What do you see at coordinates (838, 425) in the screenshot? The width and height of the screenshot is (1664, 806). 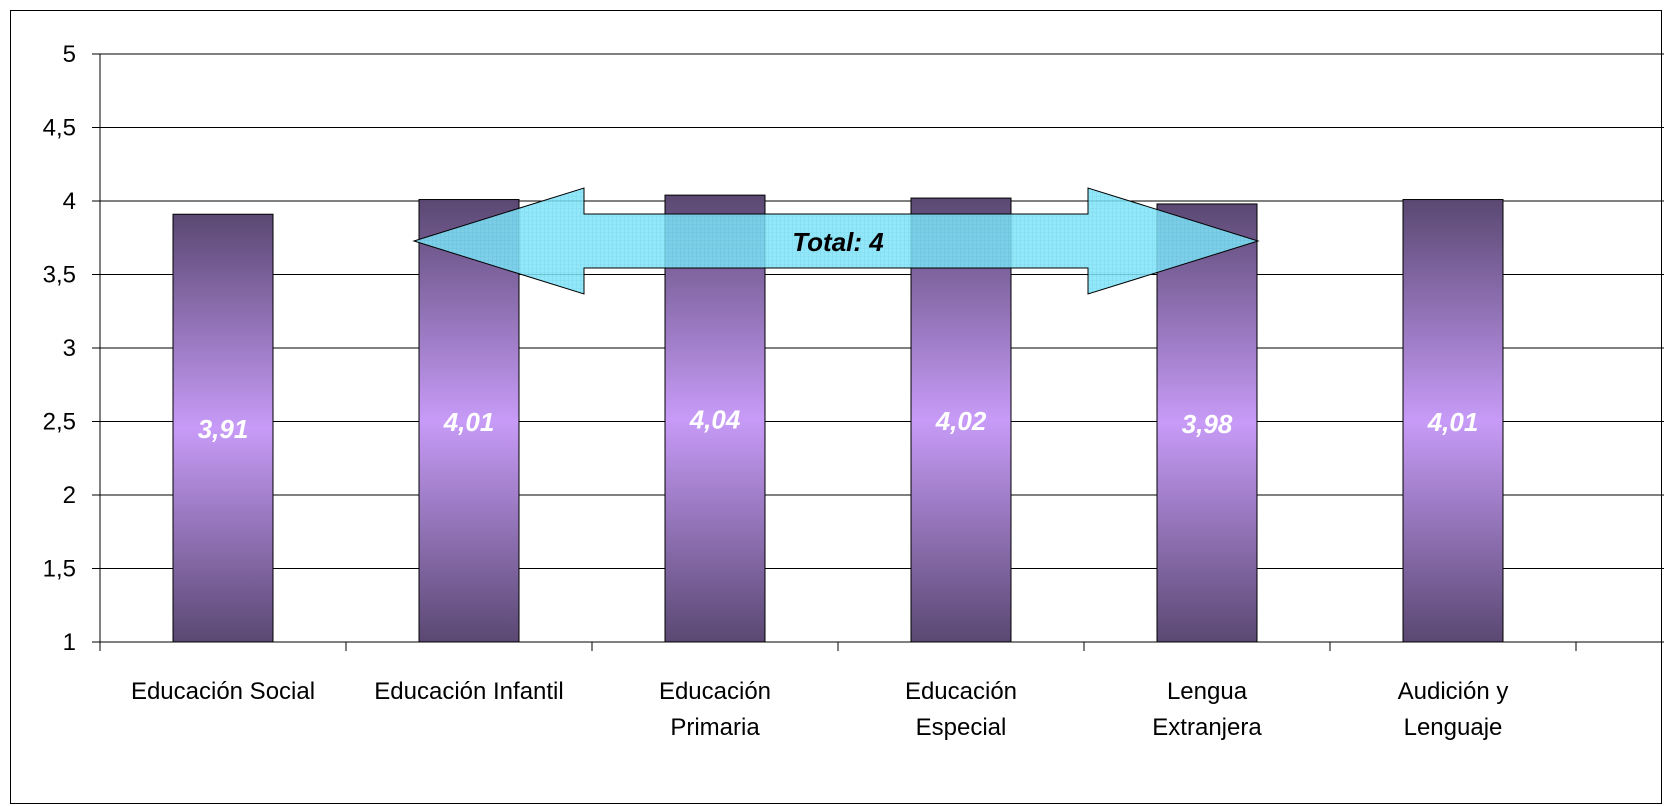 I see `data-labels: 3,91 4,01 4,04 4,02 3,98 4,01` at bounding box center [838, 425].